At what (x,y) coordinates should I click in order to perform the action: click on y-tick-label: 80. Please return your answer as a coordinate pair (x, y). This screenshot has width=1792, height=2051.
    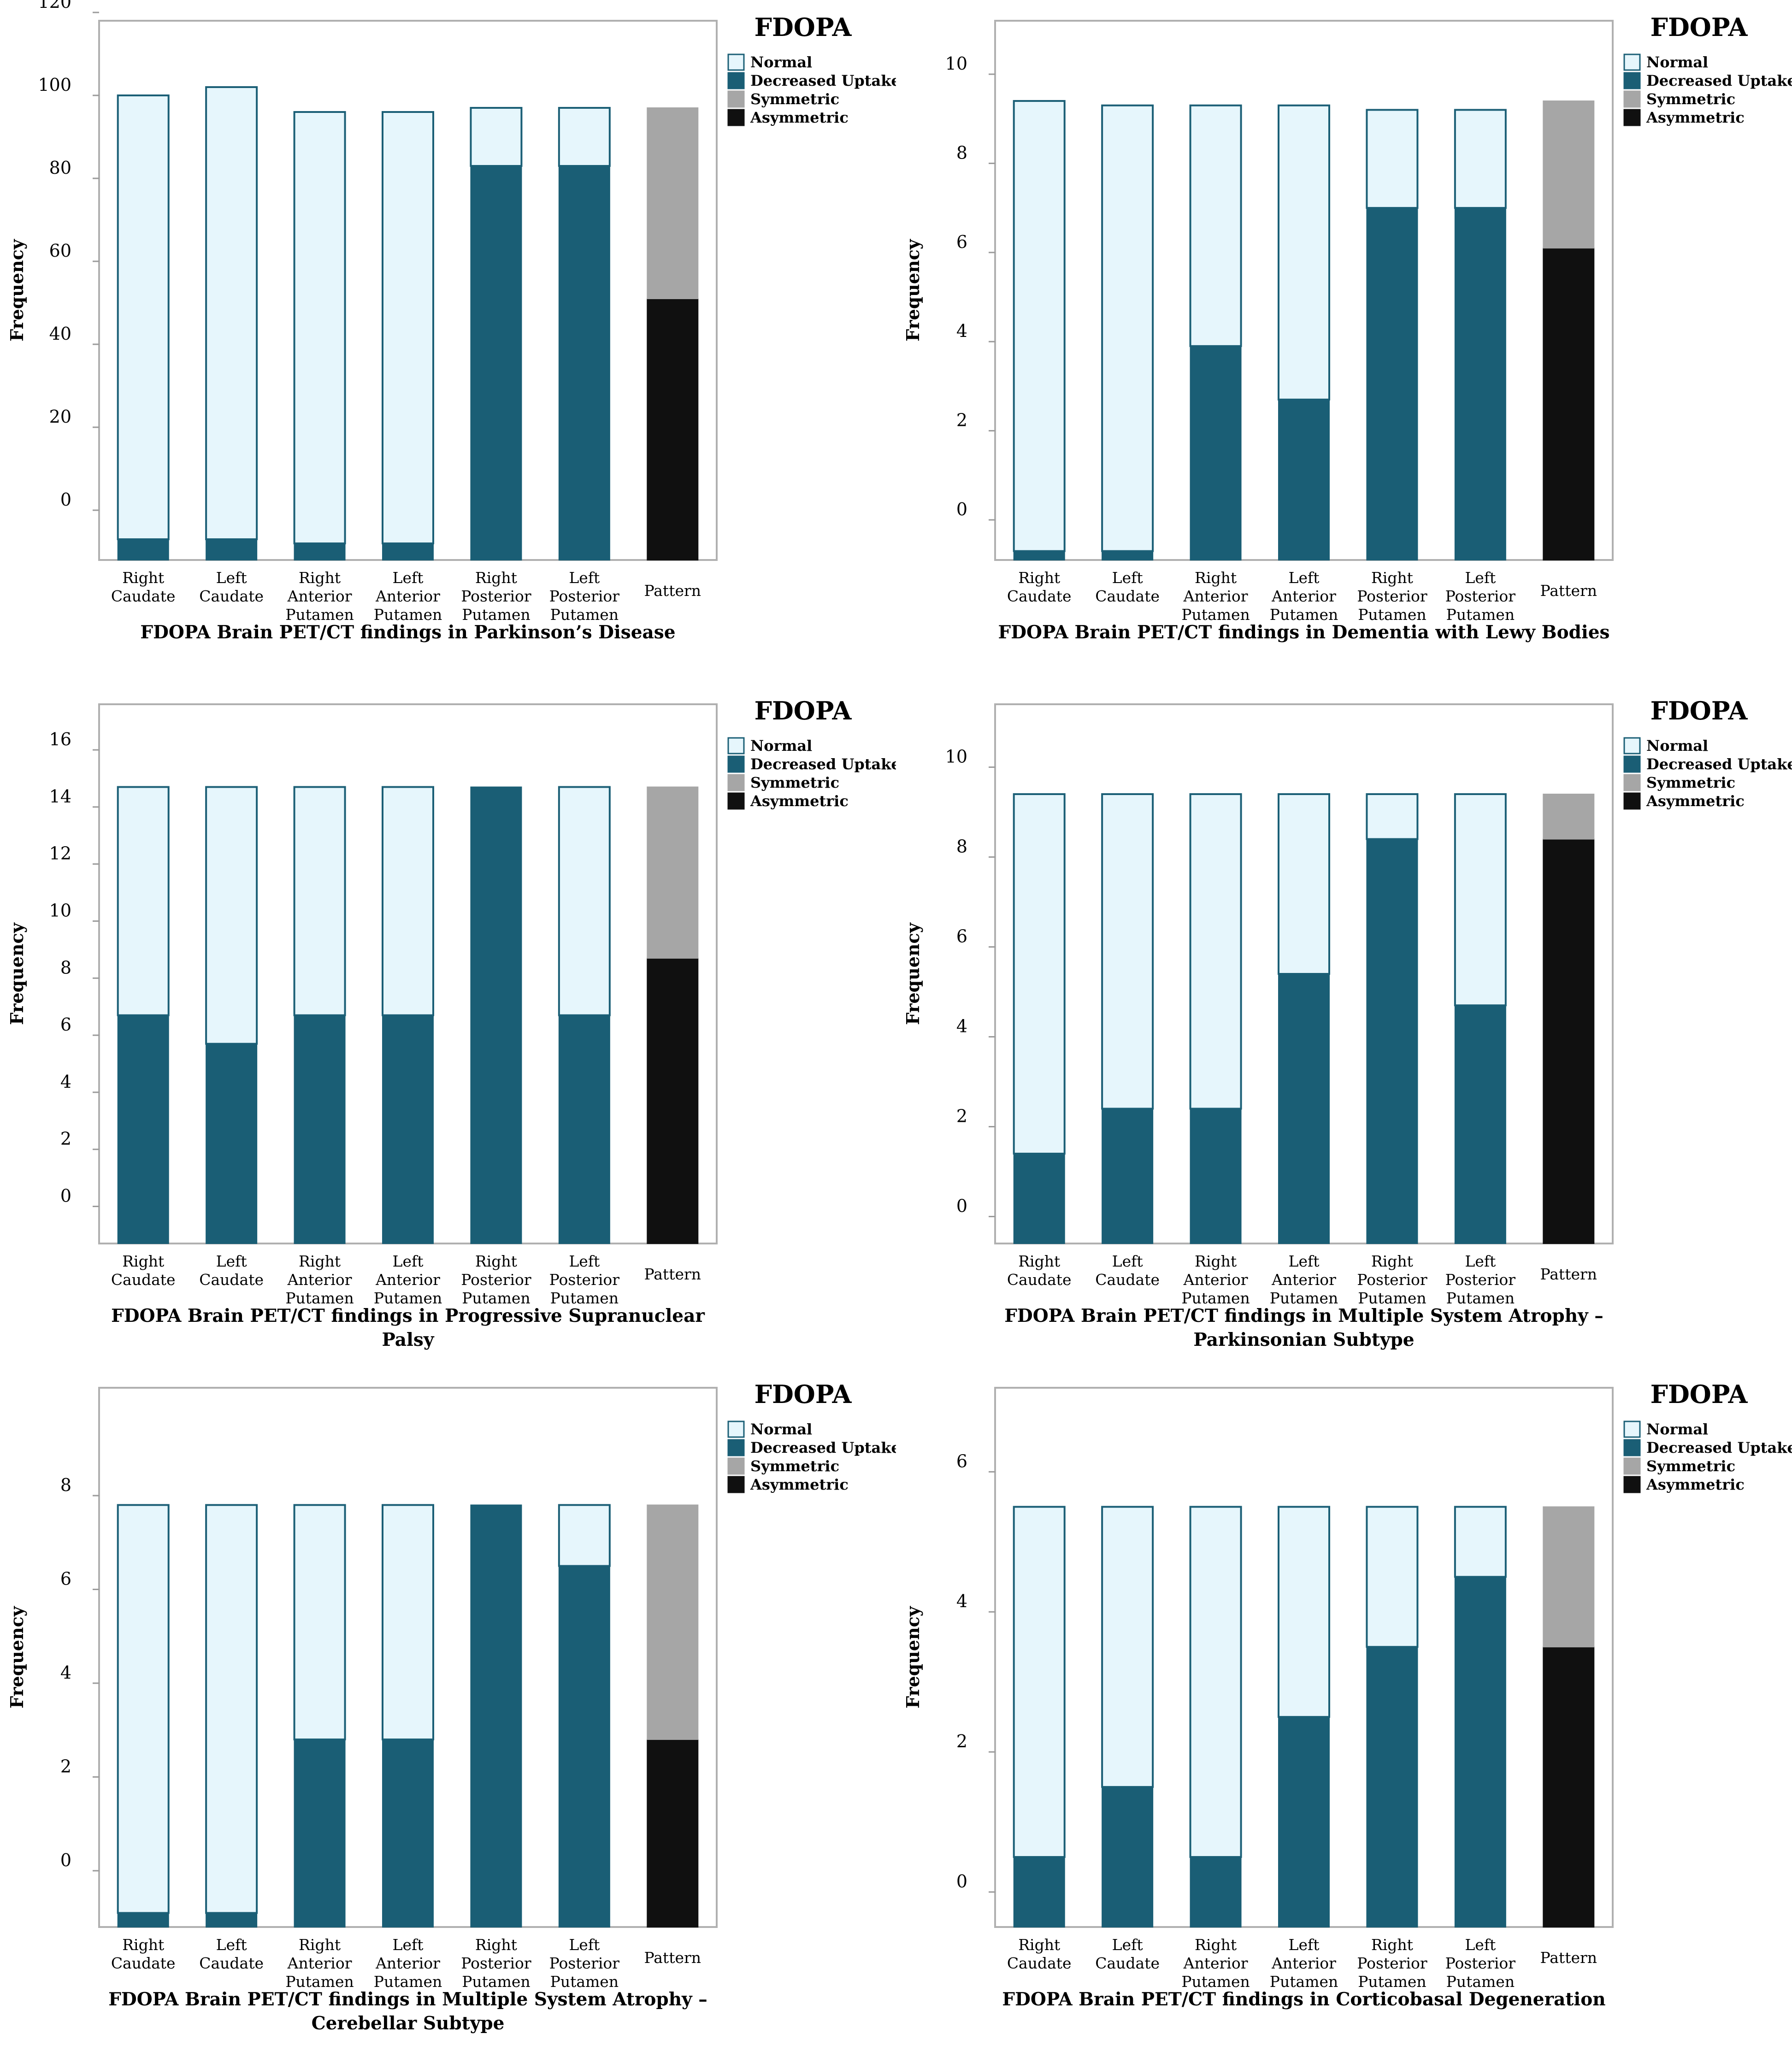
    Looking at the image, I should click on (60, 168).